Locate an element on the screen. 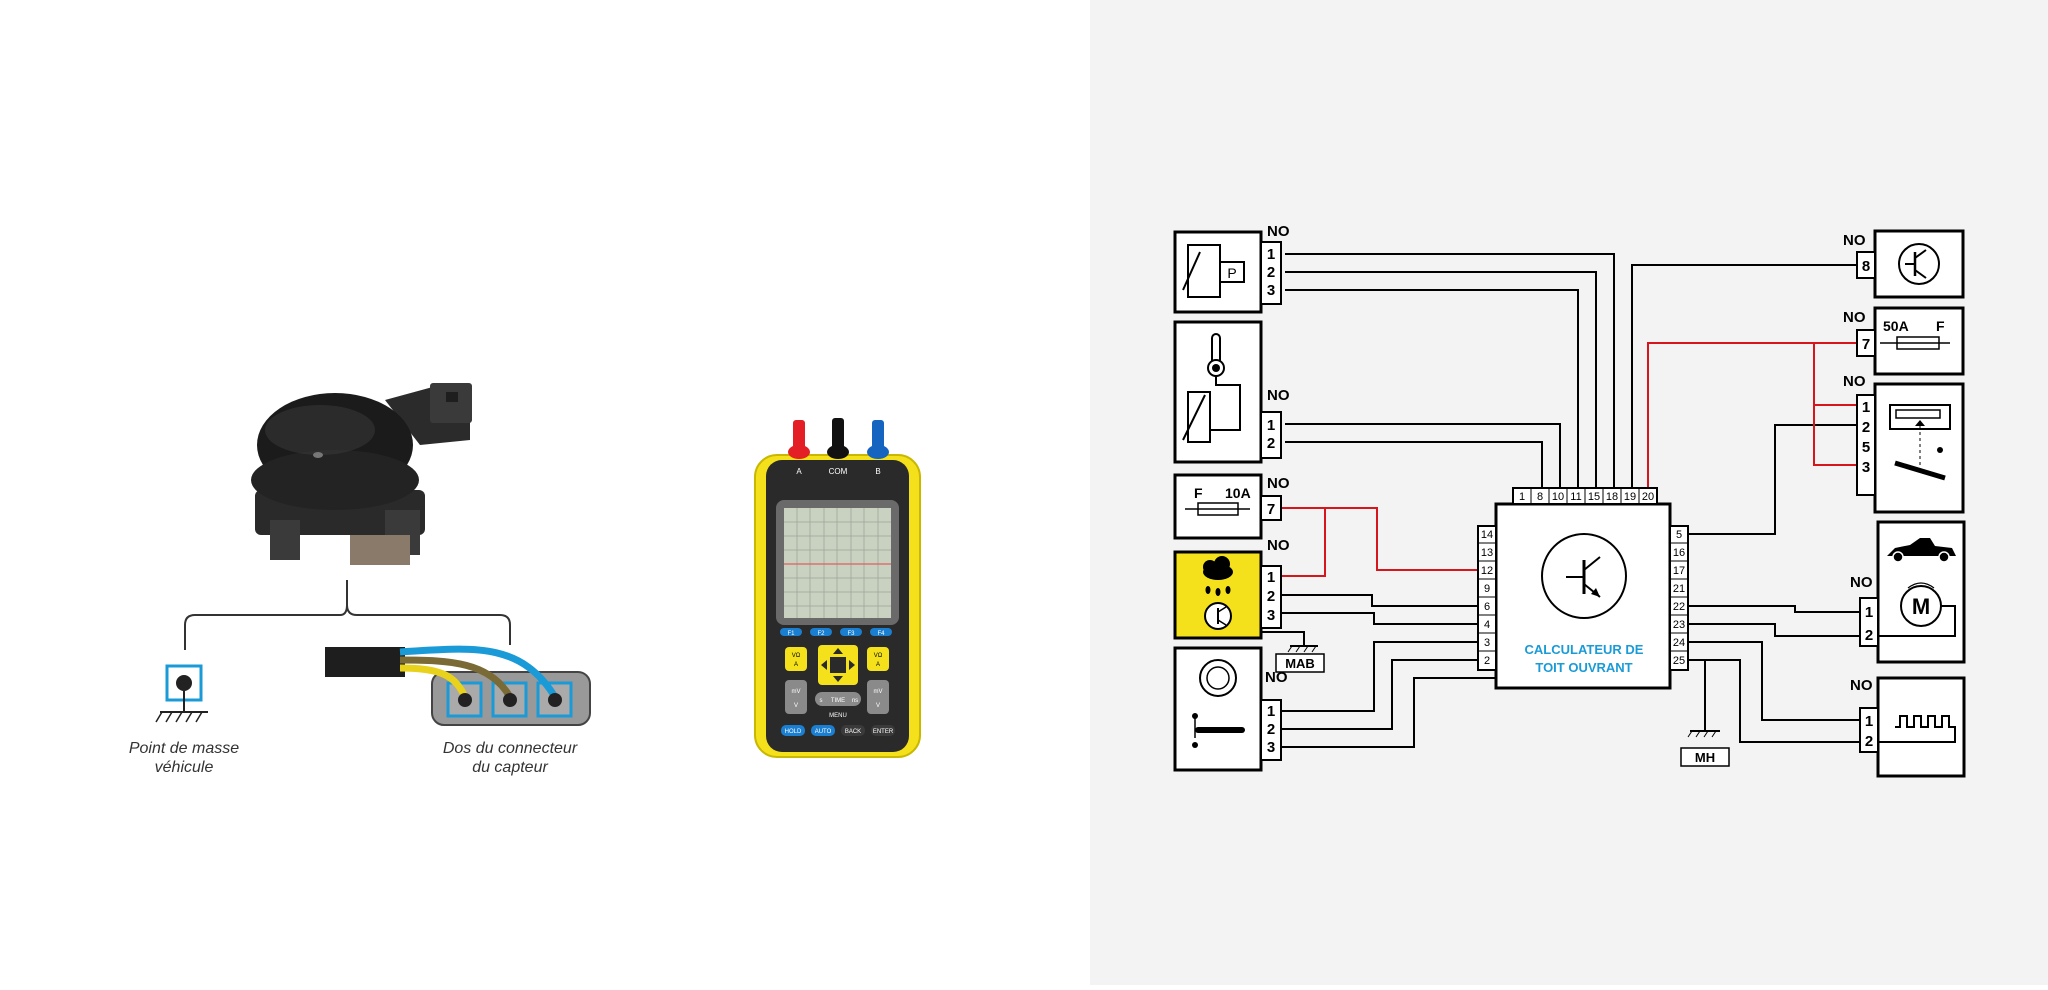 Image resolution: width=2048 pixels, height=990 pixels. fuse-10a-letter: F is located at coordinates (1198, 493).